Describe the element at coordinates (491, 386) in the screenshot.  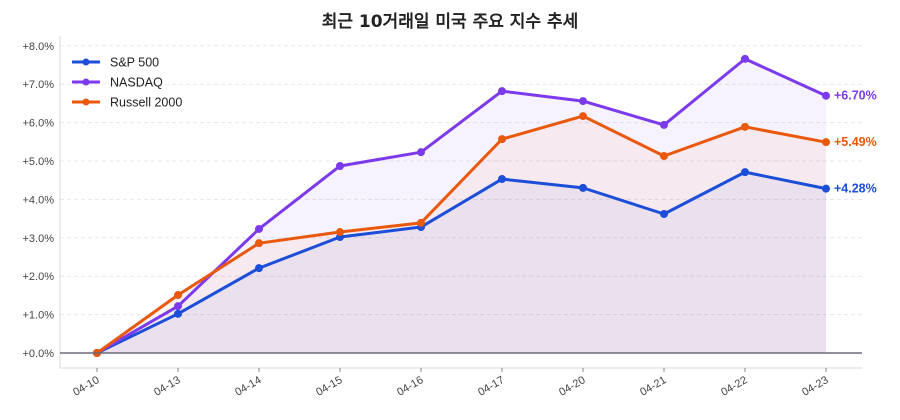
I see `x-tick-label: 04-17` at that location.